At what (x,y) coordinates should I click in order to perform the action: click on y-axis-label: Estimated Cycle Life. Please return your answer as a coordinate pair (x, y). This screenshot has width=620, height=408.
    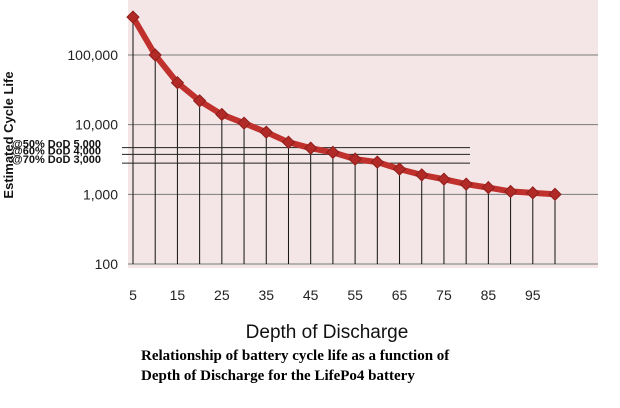
    Looking at the image, I should click on (8, 134).